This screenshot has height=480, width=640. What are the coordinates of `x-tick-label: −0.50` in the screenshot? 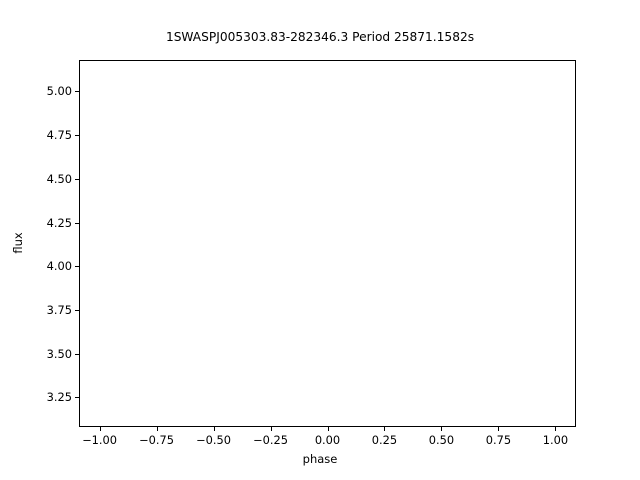 It's located at (213, 440).